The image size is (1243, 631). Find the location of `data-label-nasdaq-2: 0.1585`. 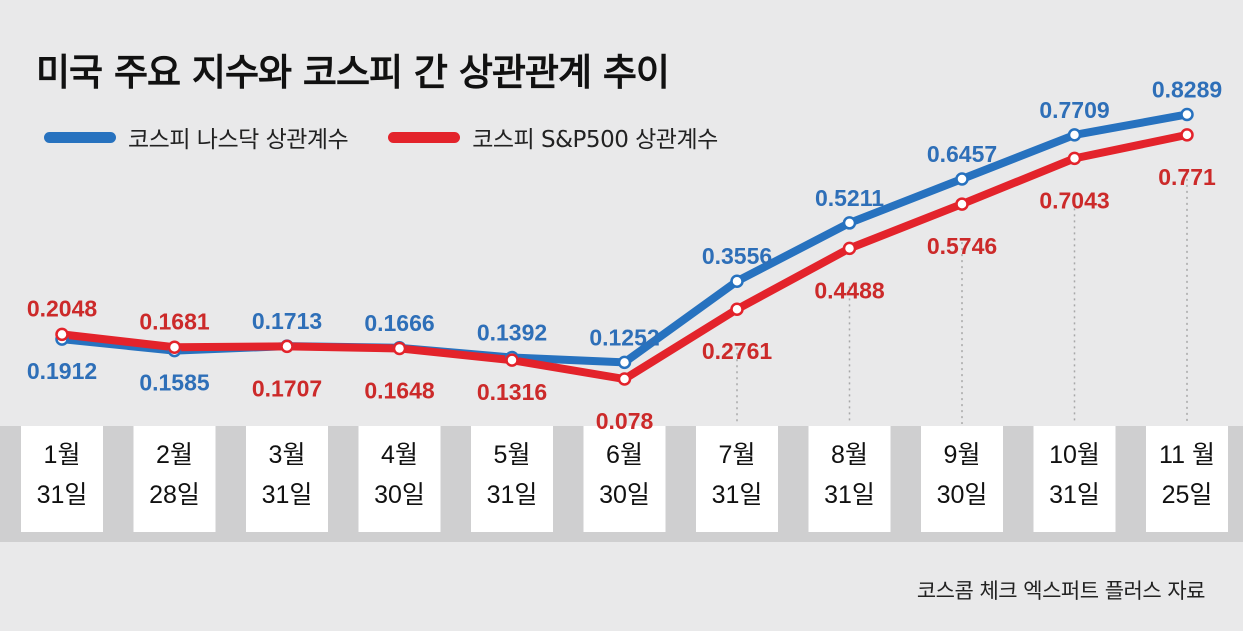

data-label-nasdaq-2: 0.1585 is located at coordinates (174, 383).